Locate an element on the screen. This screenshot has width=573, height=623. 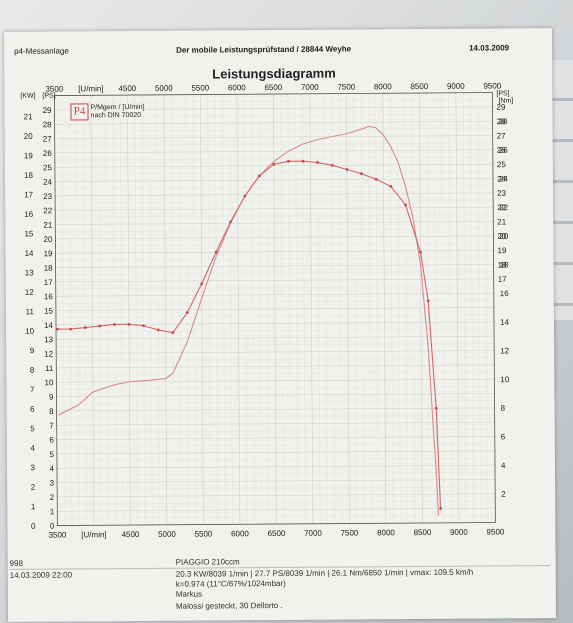
ps-tick-right: 27 is located at coordinates (502, 135).